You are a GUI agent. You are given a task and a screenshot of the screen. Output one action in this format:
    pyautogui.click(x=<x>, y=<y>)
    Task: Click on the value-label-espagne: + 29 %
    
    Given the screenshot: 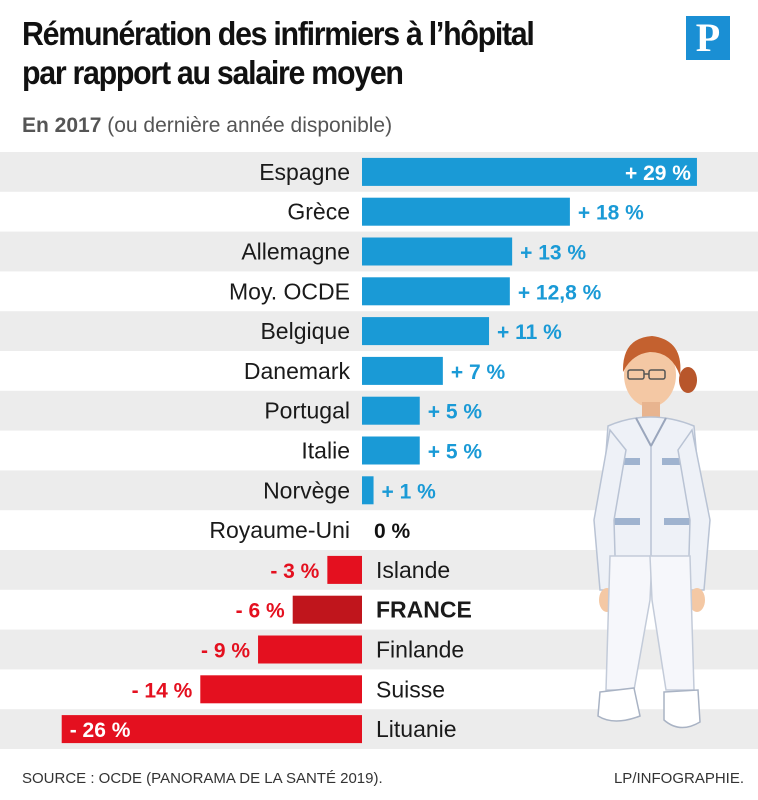 What is the action you would take?
    pyautogui.click(x=658, y=173)
    